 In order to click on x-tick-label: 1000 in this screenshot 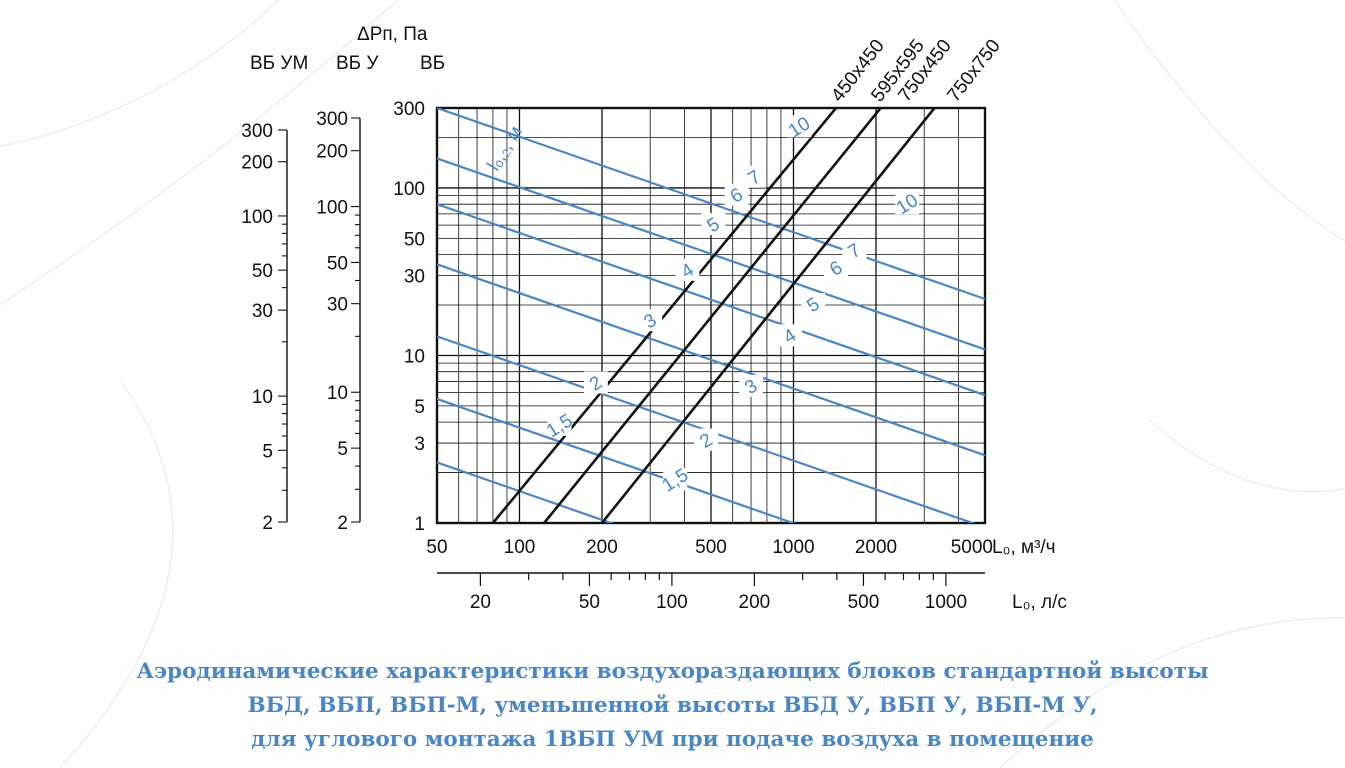, I will do `click(793, 547)`.